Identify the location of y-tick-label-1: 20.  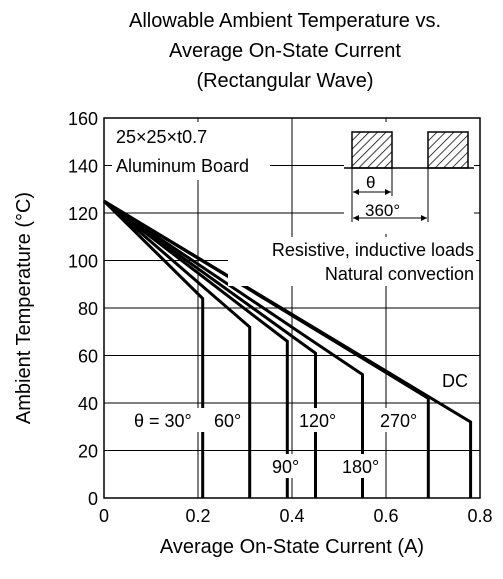
(88, 452).